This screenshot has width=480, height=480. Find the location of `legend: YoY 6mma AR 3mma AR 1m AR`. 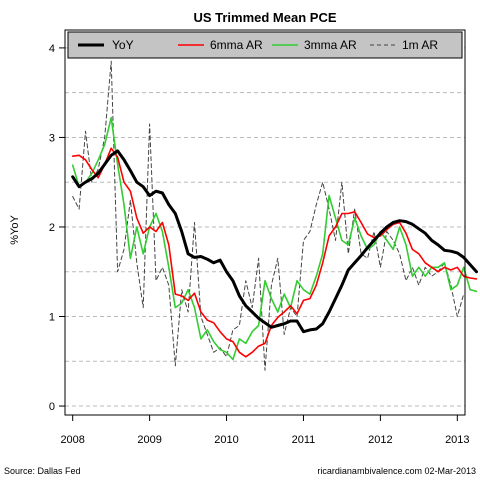

legend: YoY 6mma AR 3mma AR 1m AR is located at coordinates (265, 45).